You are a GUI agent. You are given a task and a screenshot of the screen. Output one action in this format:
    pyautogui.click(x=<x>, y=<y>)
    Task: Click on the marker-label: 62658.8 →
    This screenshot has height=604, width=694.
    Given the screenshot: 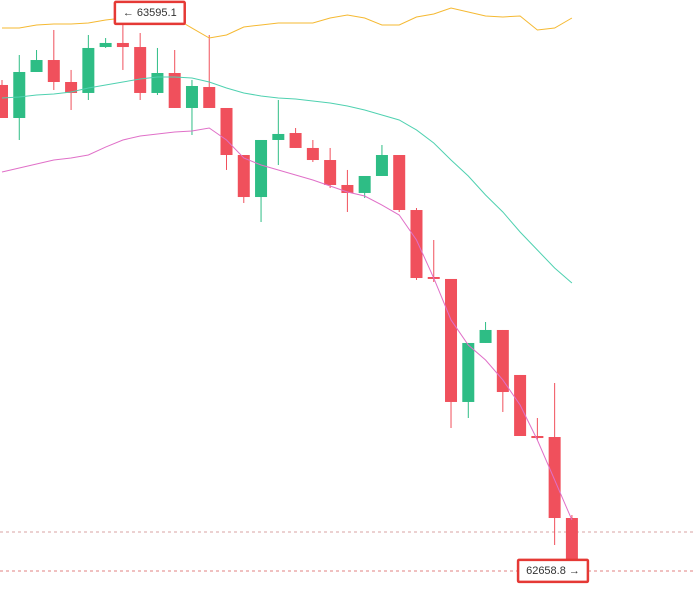 What is the action you would take?
    pyautogui.click(x=553, y=571)
    